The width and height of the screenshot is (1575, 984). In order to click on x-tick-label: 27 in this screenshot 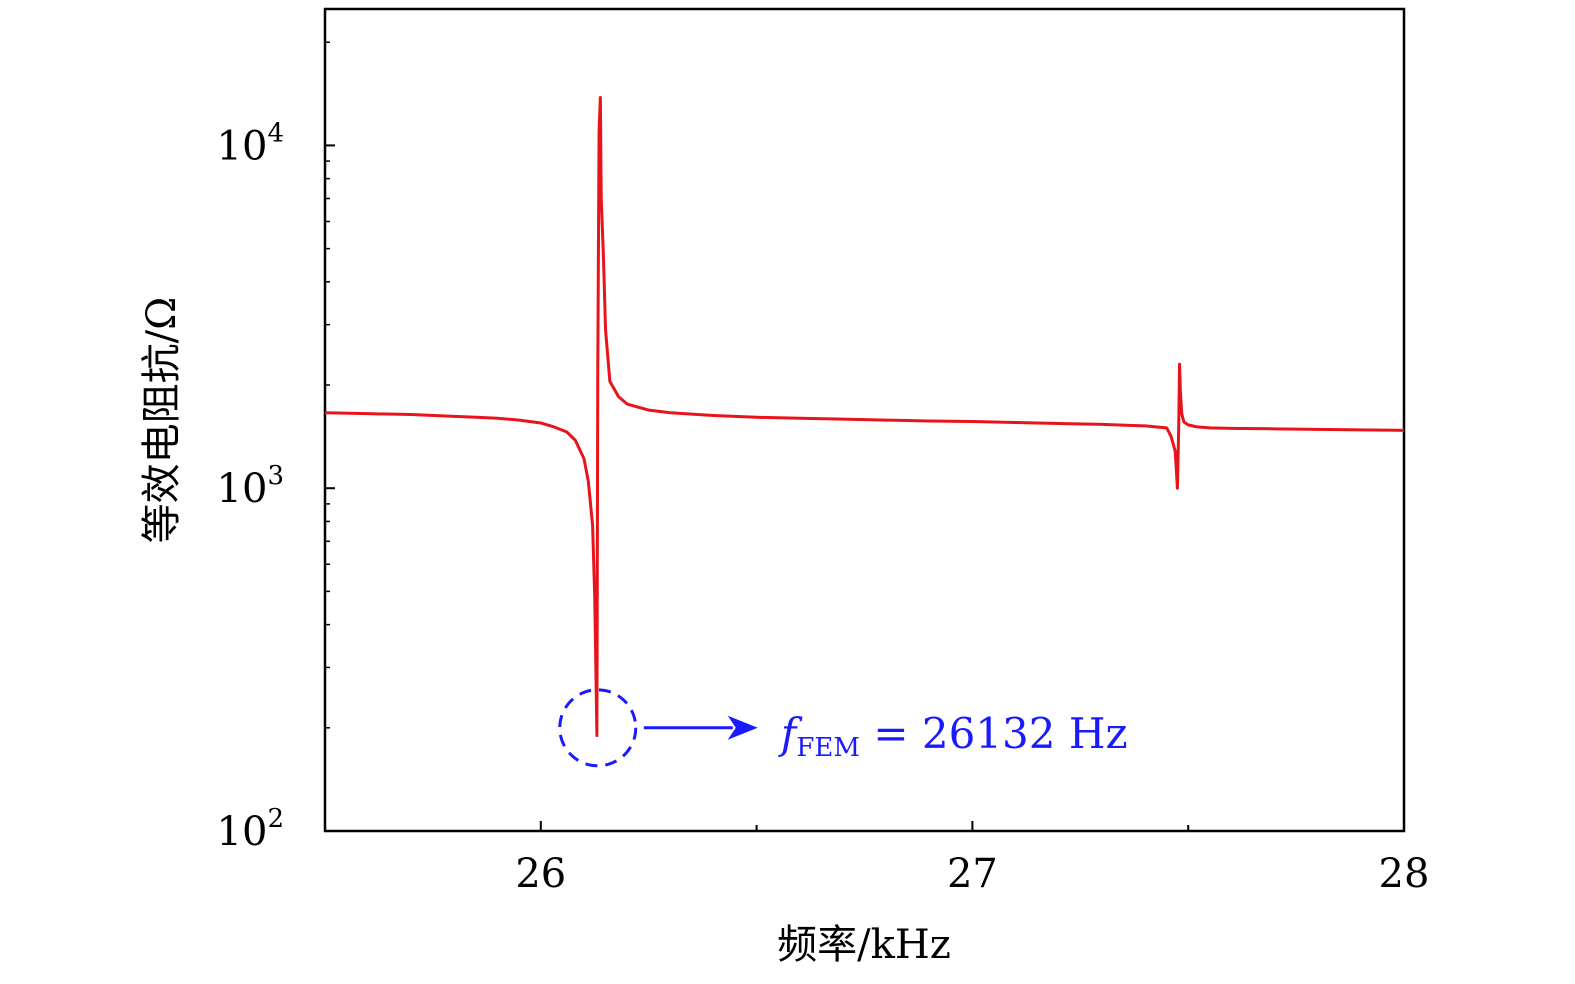, I will do `click(972, 874)`.